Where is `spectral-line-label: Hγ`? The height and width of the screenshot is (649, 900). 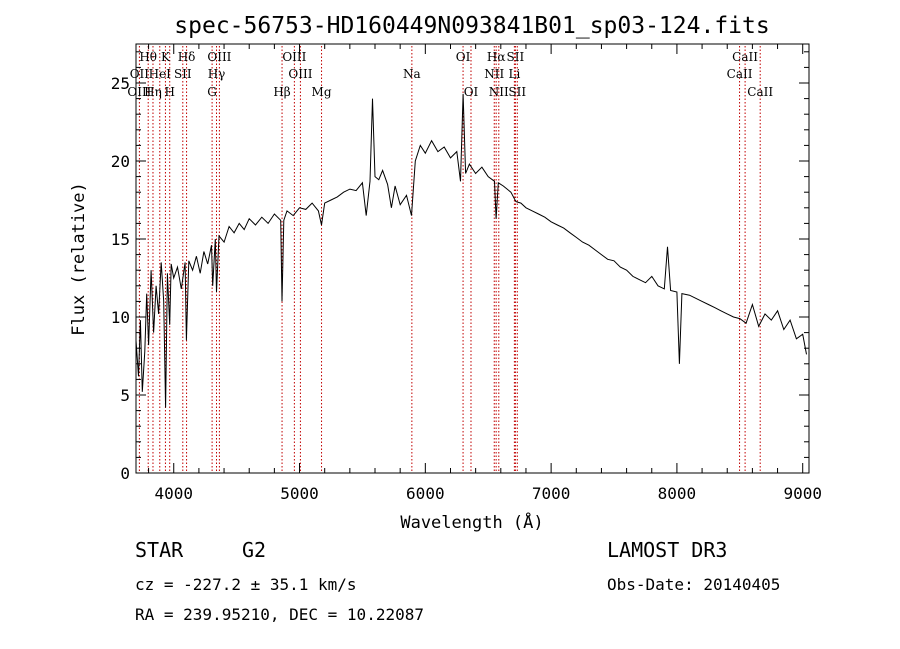
spectral-line-label: Hγ is located at coordinates (217, 74).